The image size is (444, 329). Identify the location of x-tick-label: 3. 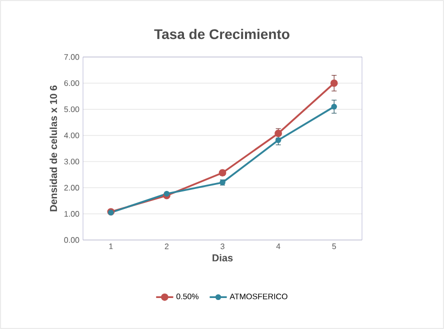
(222, 247).